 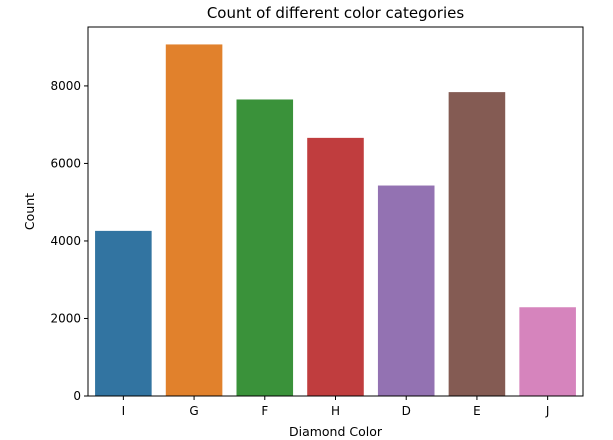 I want to click on bar-e, so click(x=477, y=244).